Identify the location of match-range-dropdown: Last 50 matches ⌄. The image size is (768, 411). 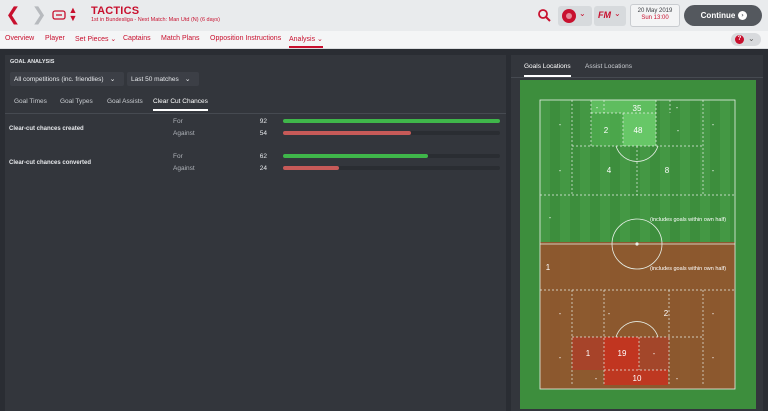
(163, 79).